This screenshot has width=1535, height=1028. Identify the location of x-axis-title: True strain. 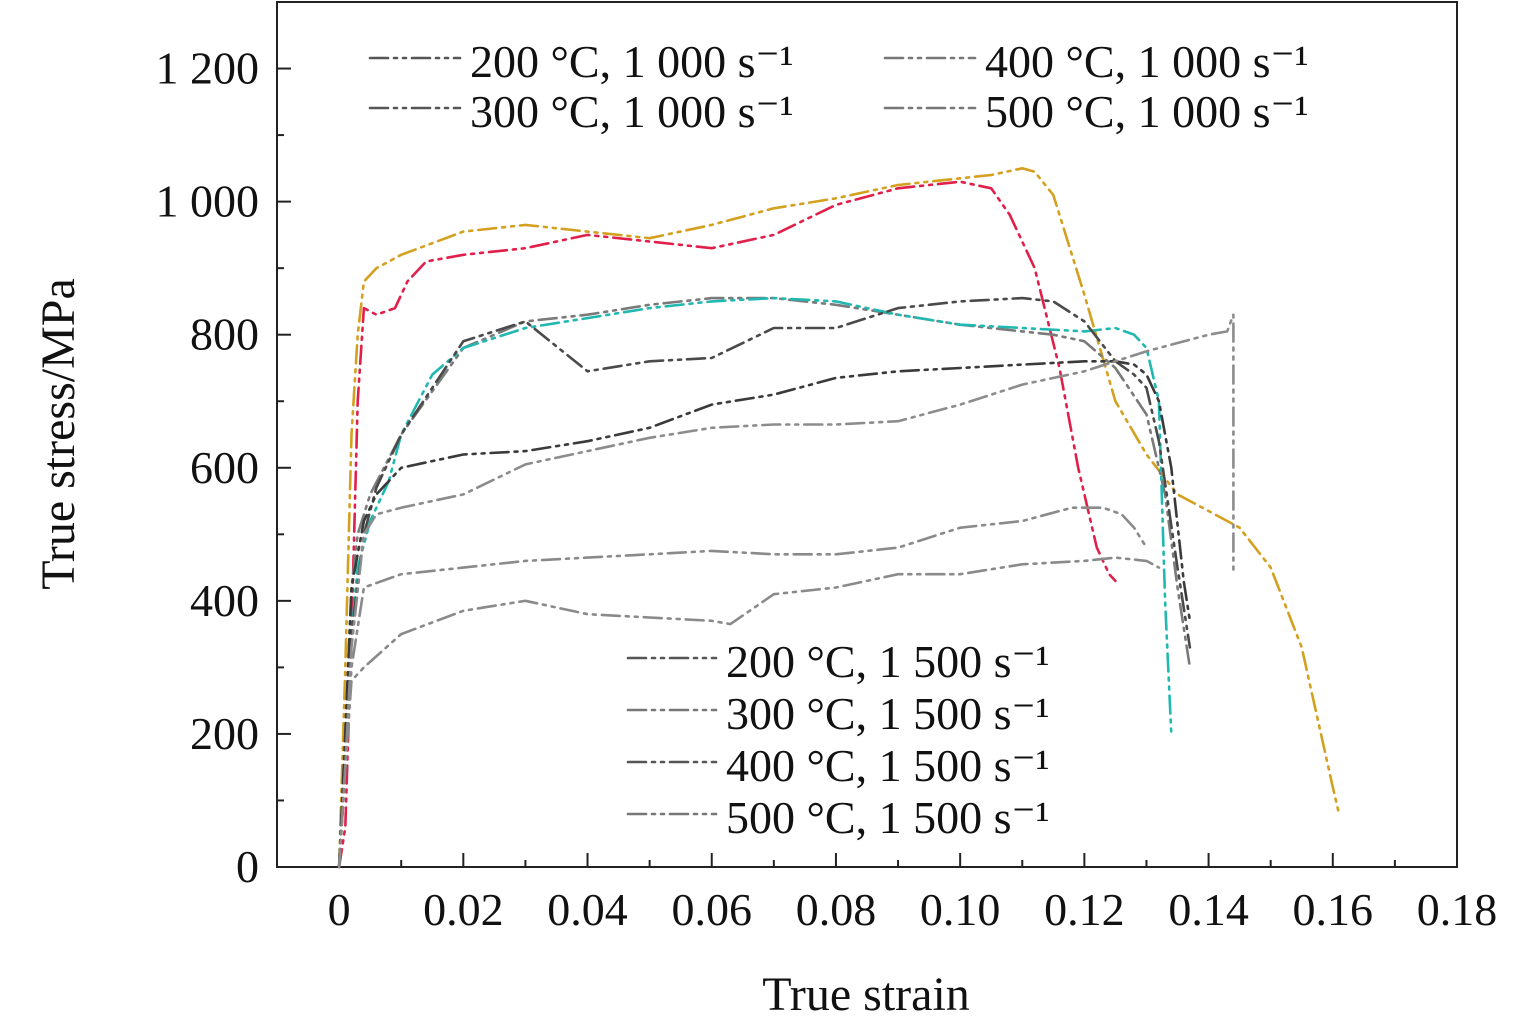
(866, 994).